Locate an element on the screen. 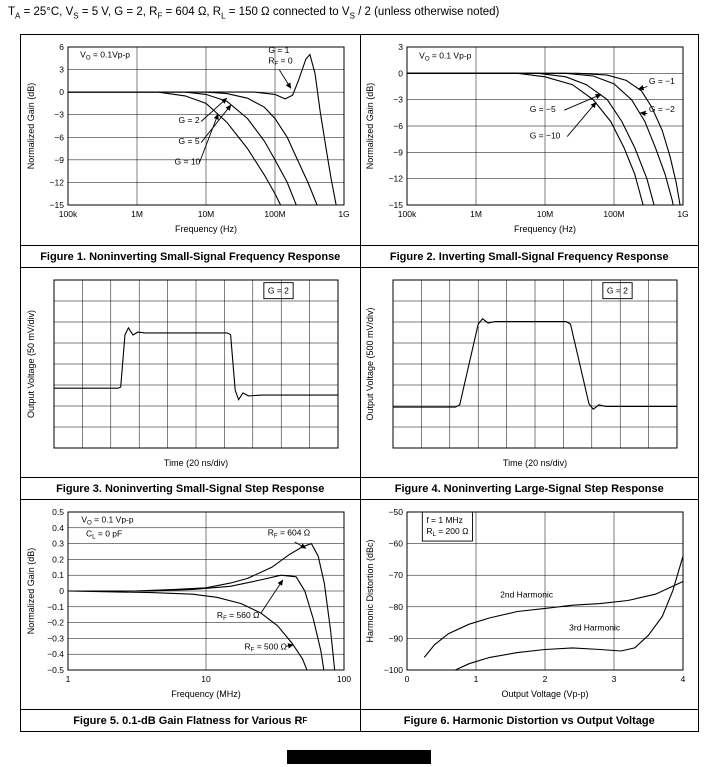  svg-text: 0.3 is located at coordinates (58, 543).